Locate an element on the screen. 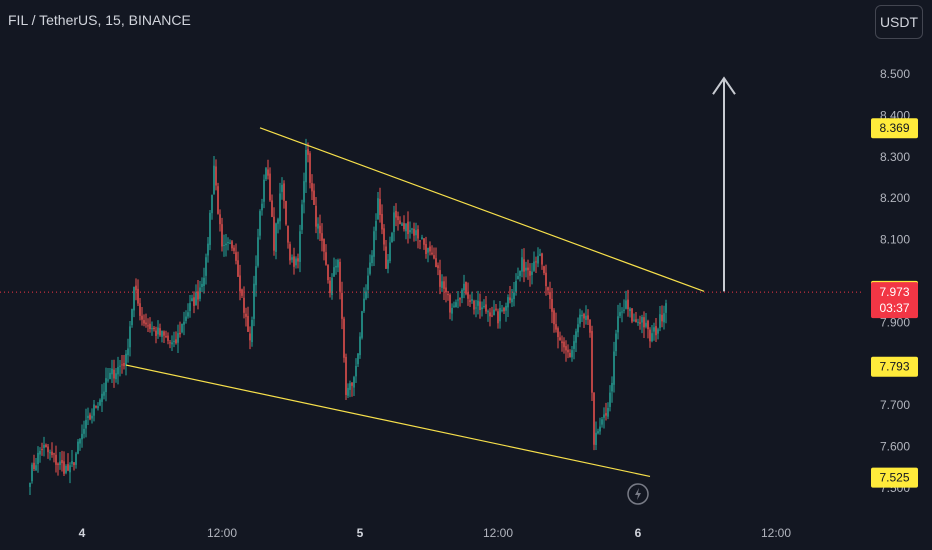 The image size is (932, 550). price-level-value: 7.793 is located at coordinates (894, 367).